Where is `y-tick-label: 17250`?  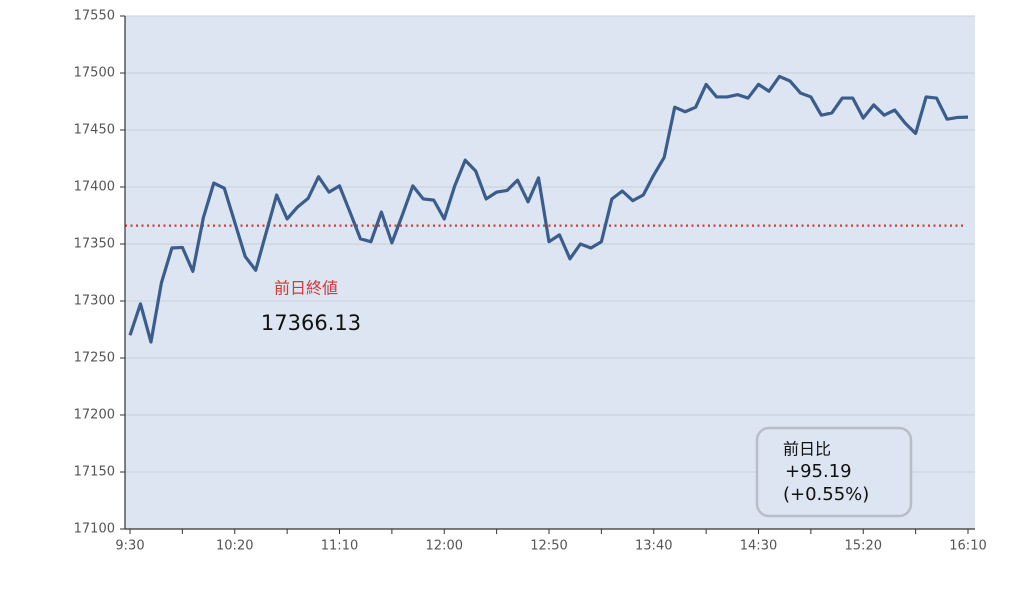
y-tick-label: 17250 is located at coordinates (94, 358).